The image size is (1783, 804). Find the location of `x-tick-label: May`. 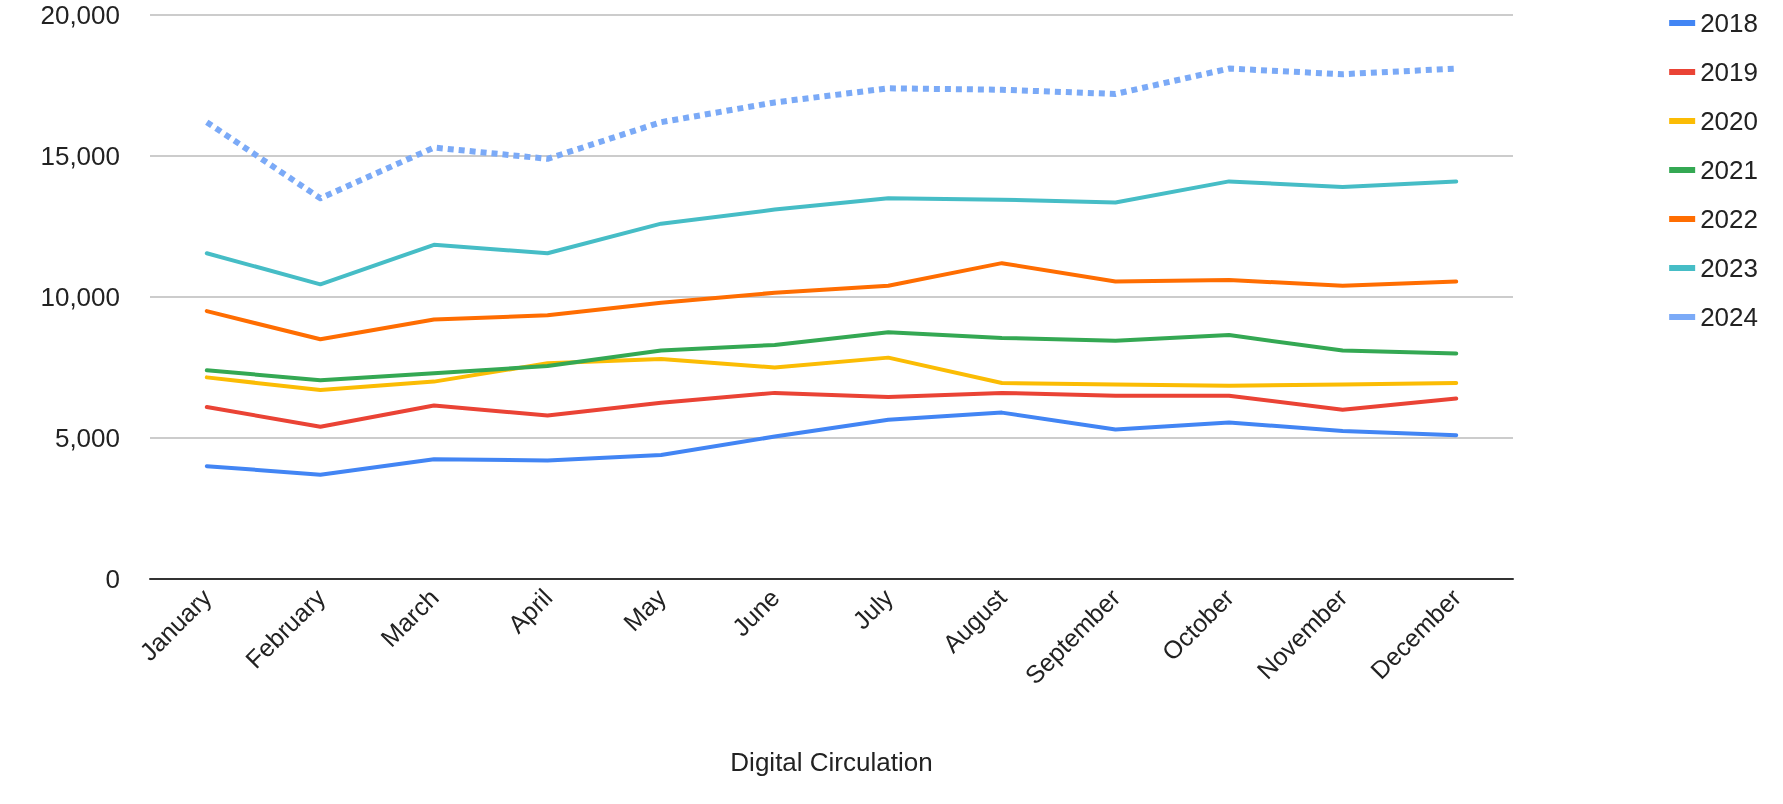

x-tick-label: May is located at coordinates (644, 609).